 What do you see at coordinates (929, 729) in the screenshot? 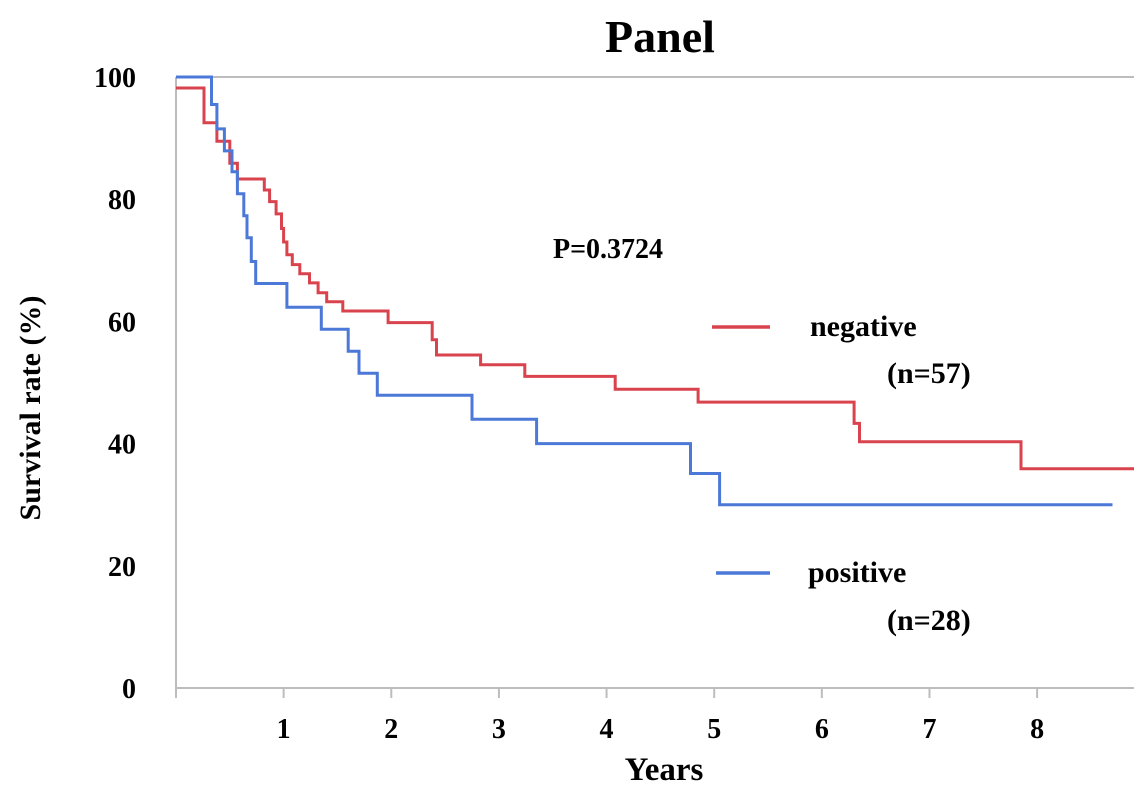
I see `x-tick-label: 7` at bounding box center [929, 729].